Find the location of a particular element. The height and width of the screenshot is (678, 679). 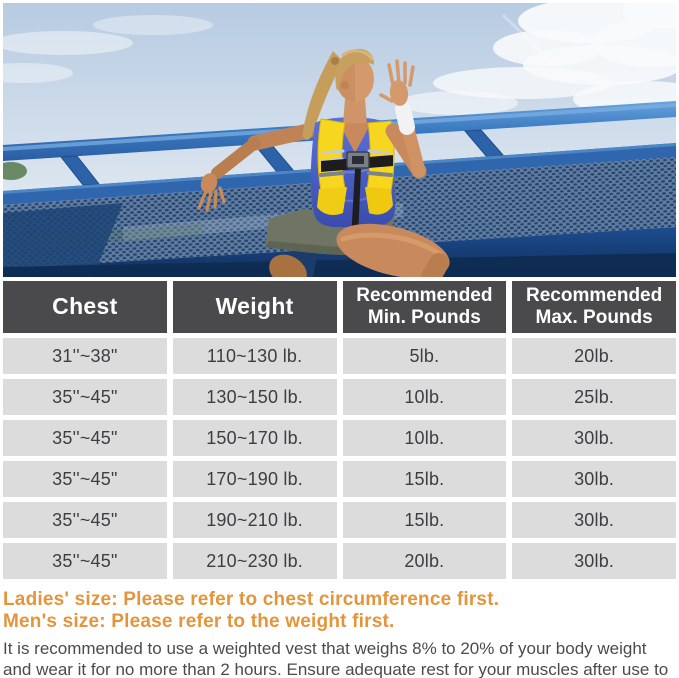

wristband is located at coordinates (405, 118).